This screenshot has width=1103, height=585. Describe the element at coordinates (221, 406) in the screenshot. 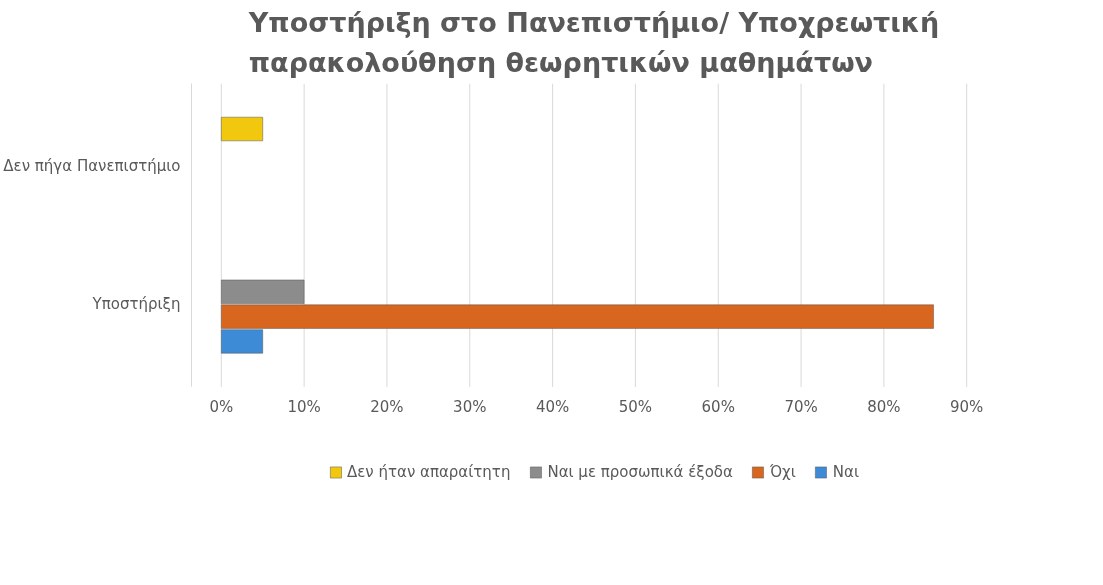

I see `x-tick-label: 0%` at that location.